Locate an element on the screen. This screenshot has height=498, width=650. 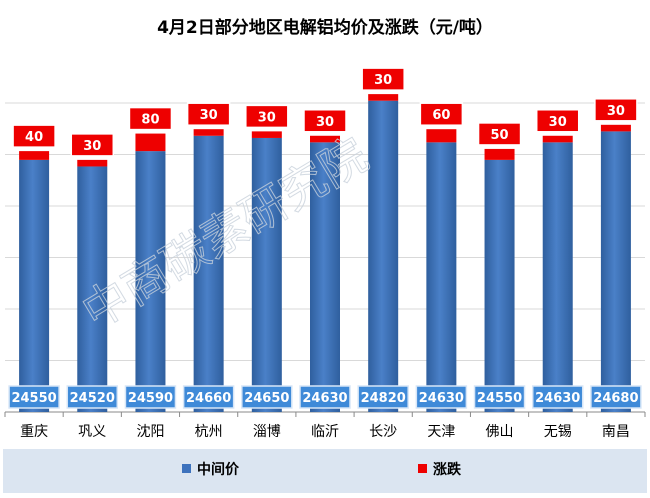
value-label-5: 24650 is located at coordinates (266, 398).